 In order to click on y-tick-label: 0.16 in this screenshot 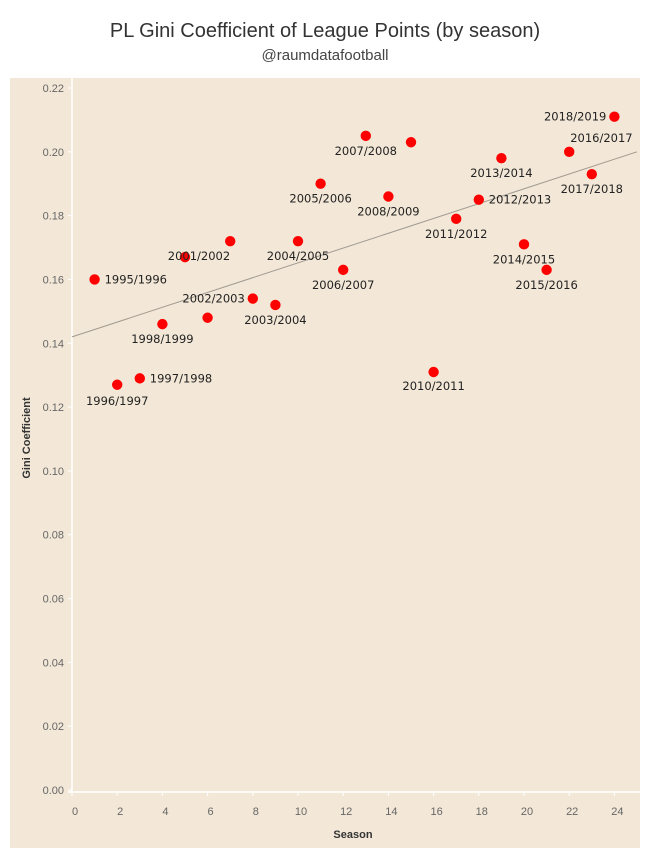, I will do `click(53, 280)`.